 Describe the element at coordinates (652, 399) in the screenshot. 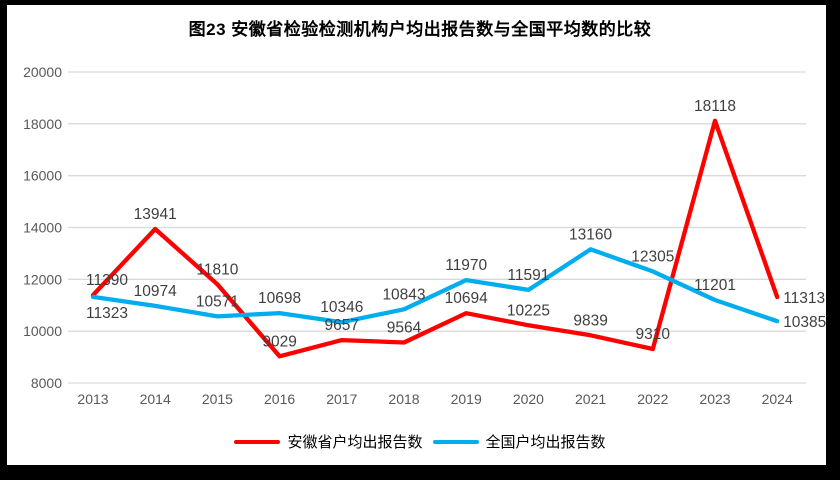

I see `x-axis-year-label: 2022` at that location.